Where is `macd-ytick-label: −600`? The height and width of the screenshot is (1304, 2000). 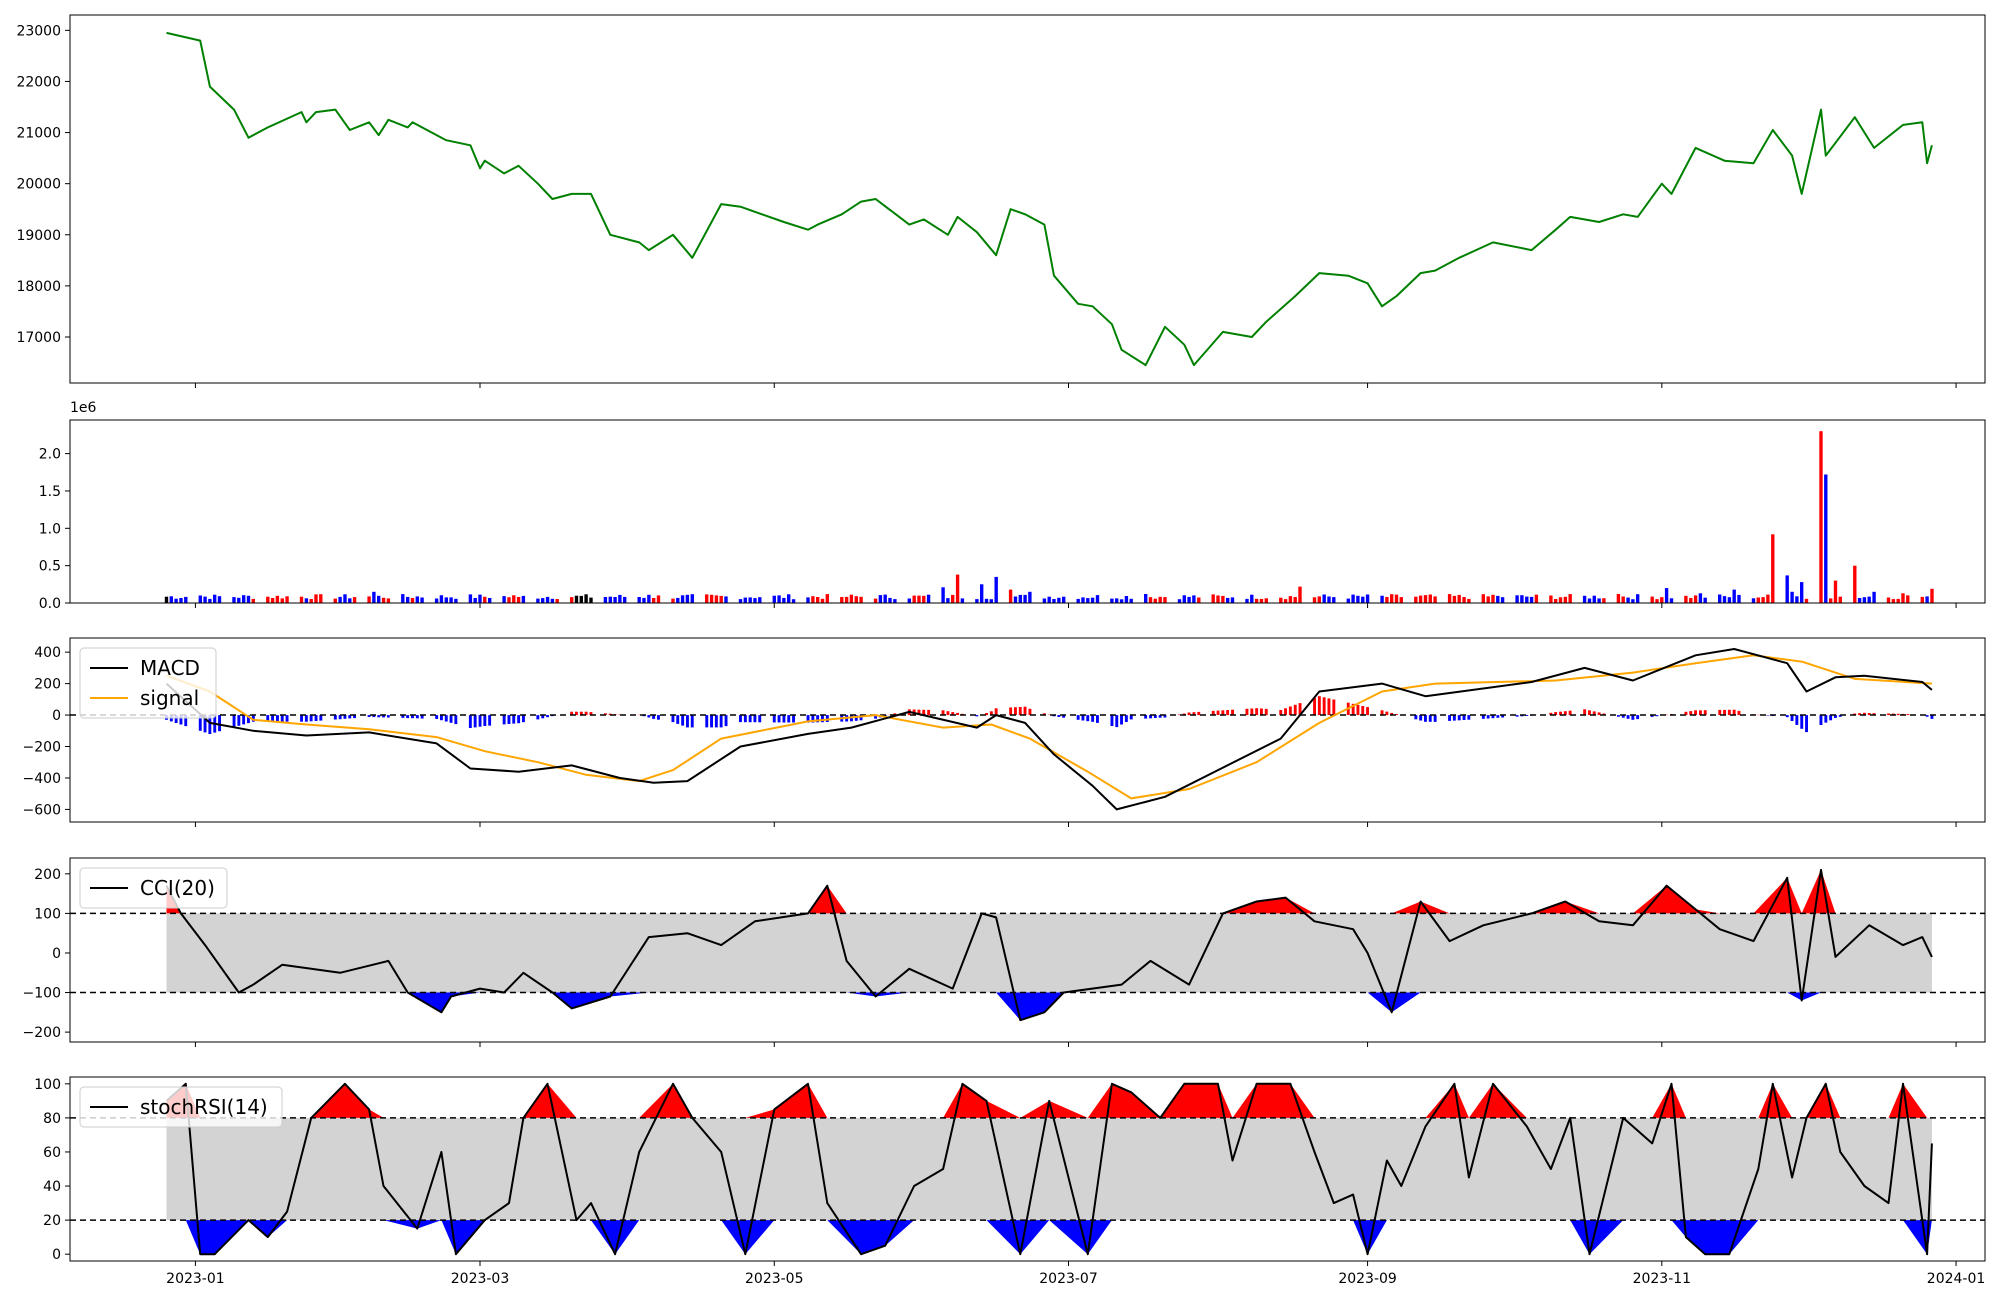 macd-ytick-label: −600 is located at coordinates (42, 810).